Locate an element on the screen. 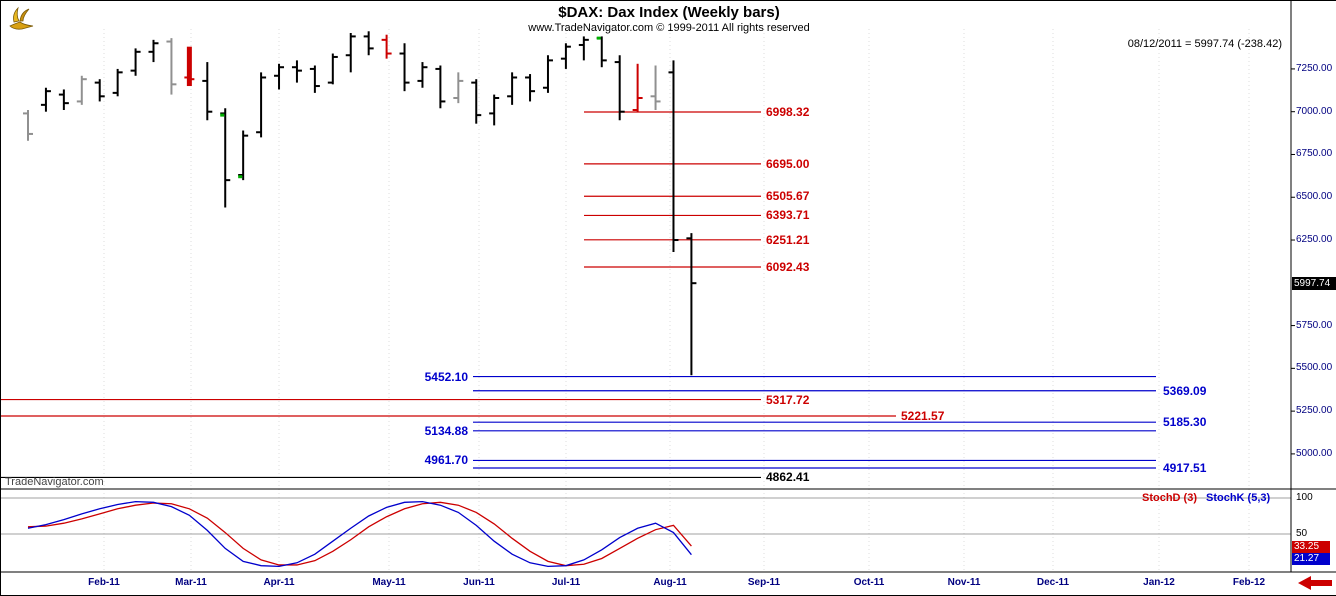 The width and height of the screenshot is (1336, 596). price-axis-label: 7000.00 is located at coordinates (1314, 111).